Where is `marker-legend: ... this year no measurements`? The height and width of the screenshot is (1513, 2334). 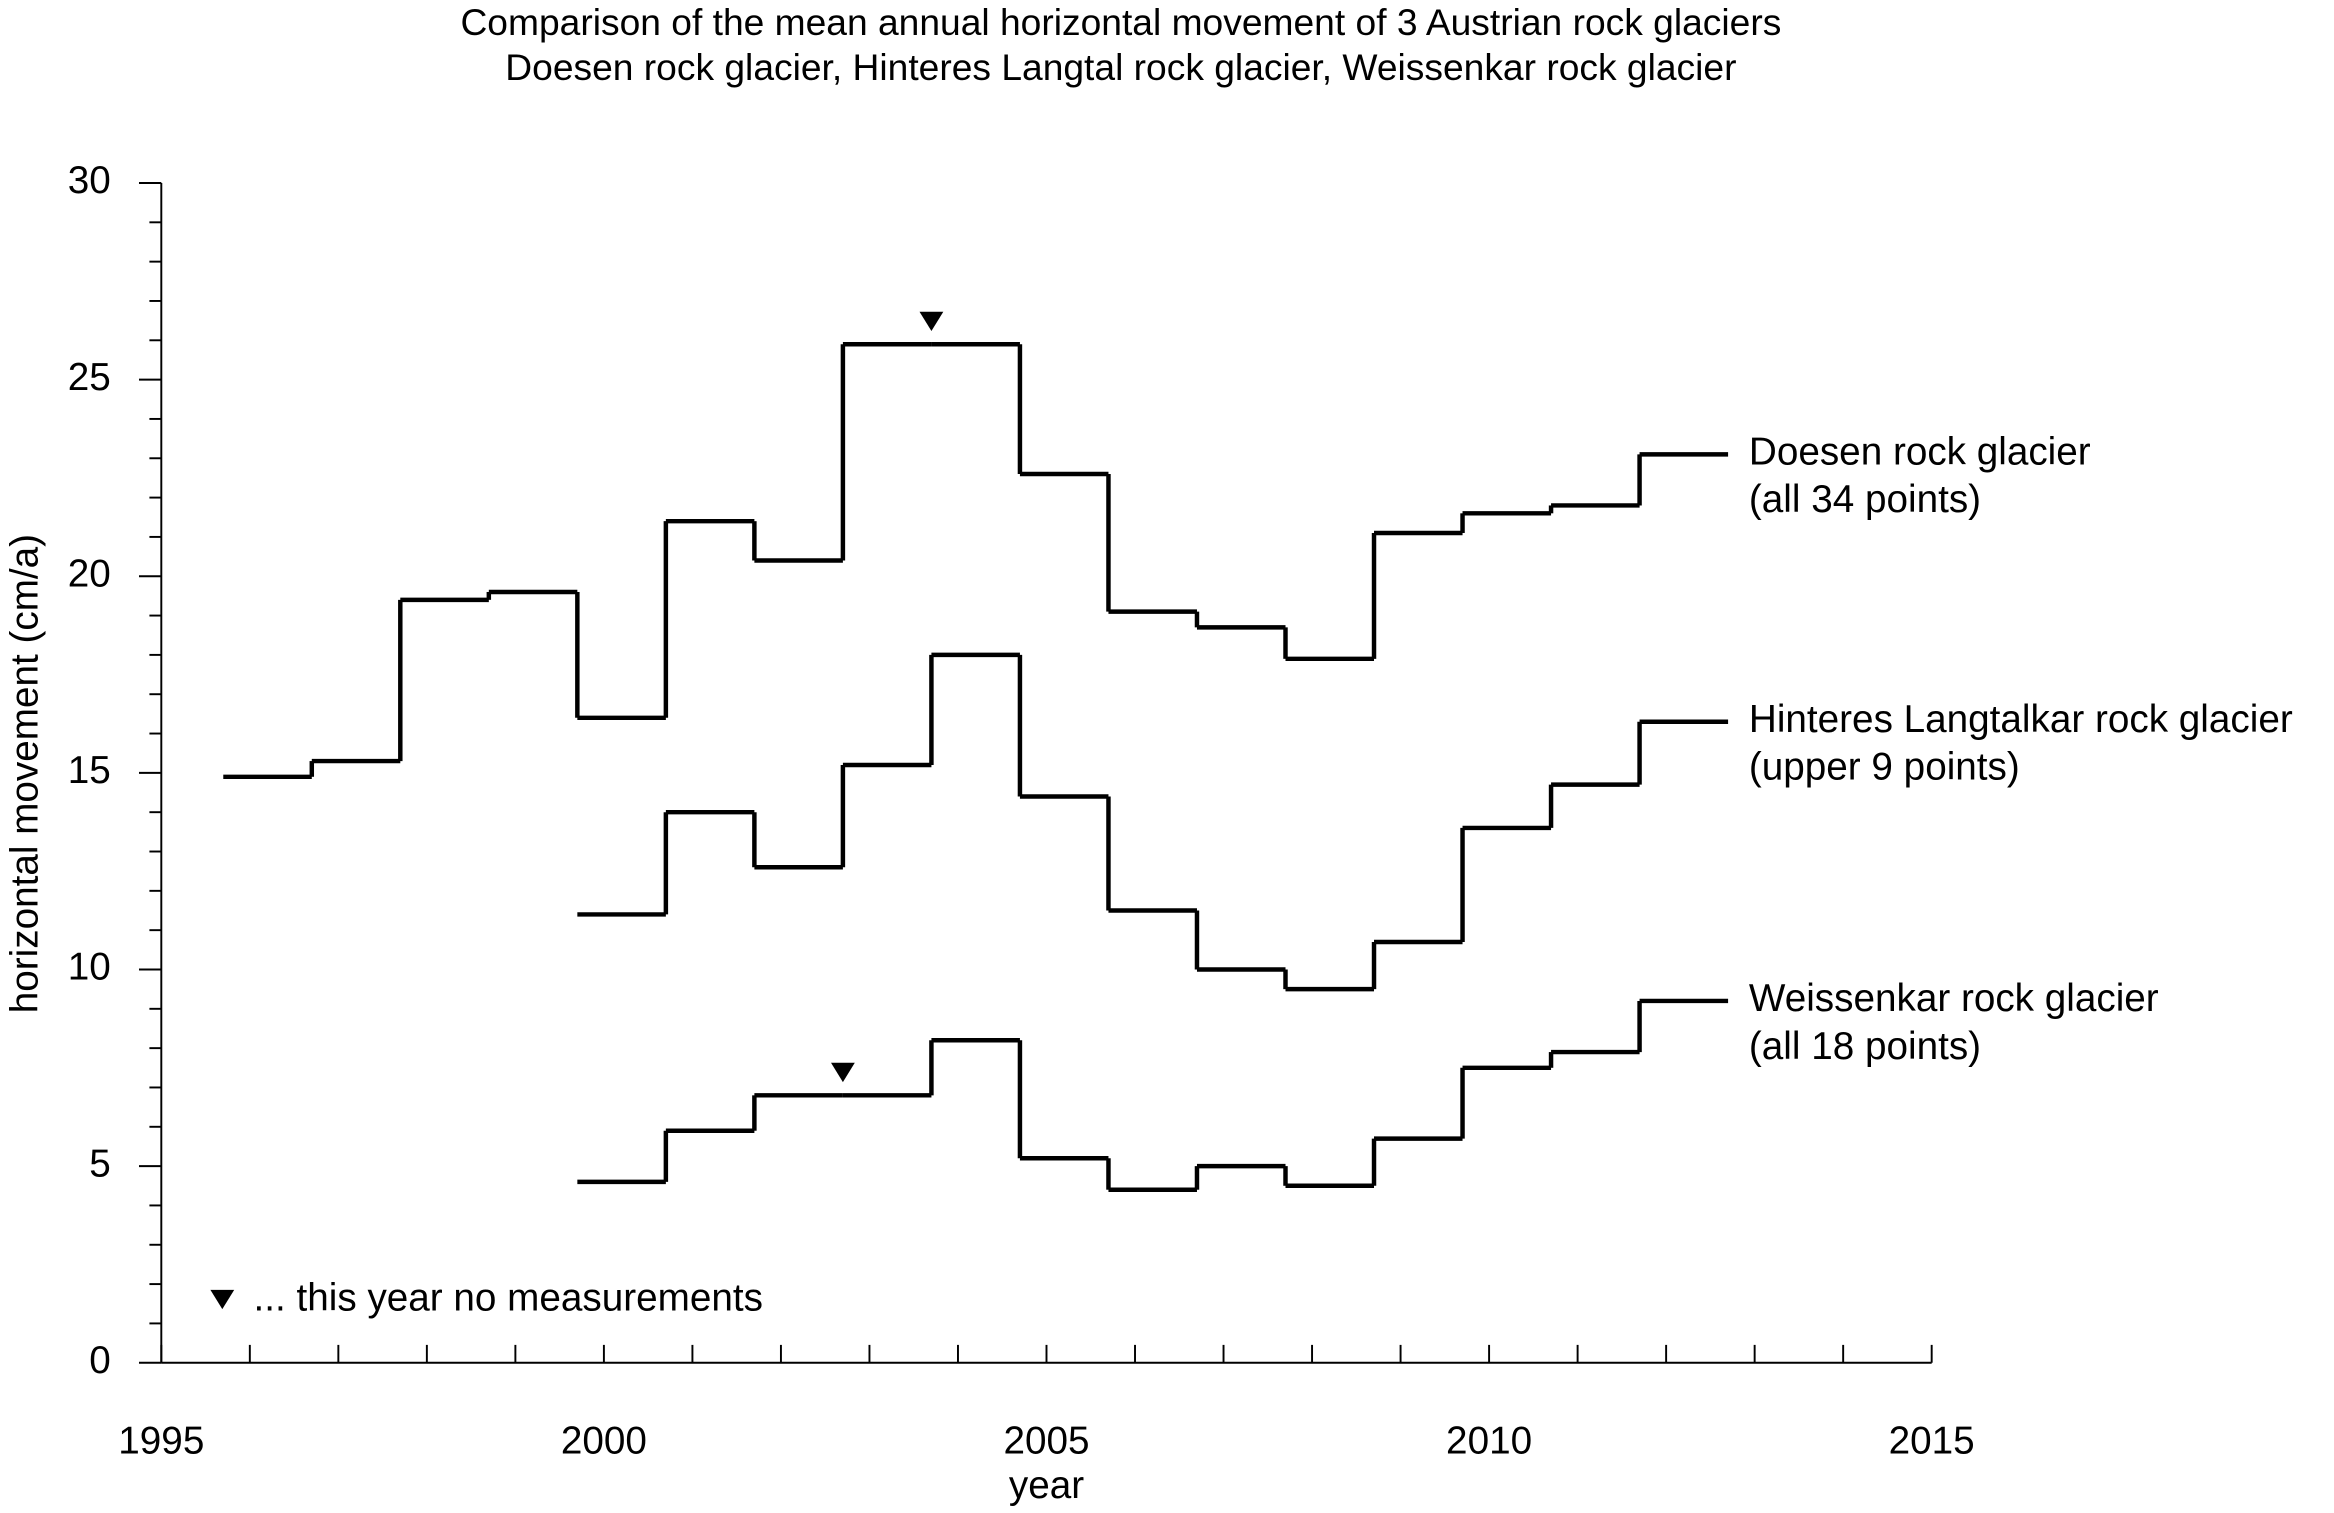 marker-legend: ... this year no measurements is located at coordinates (508, 1297).